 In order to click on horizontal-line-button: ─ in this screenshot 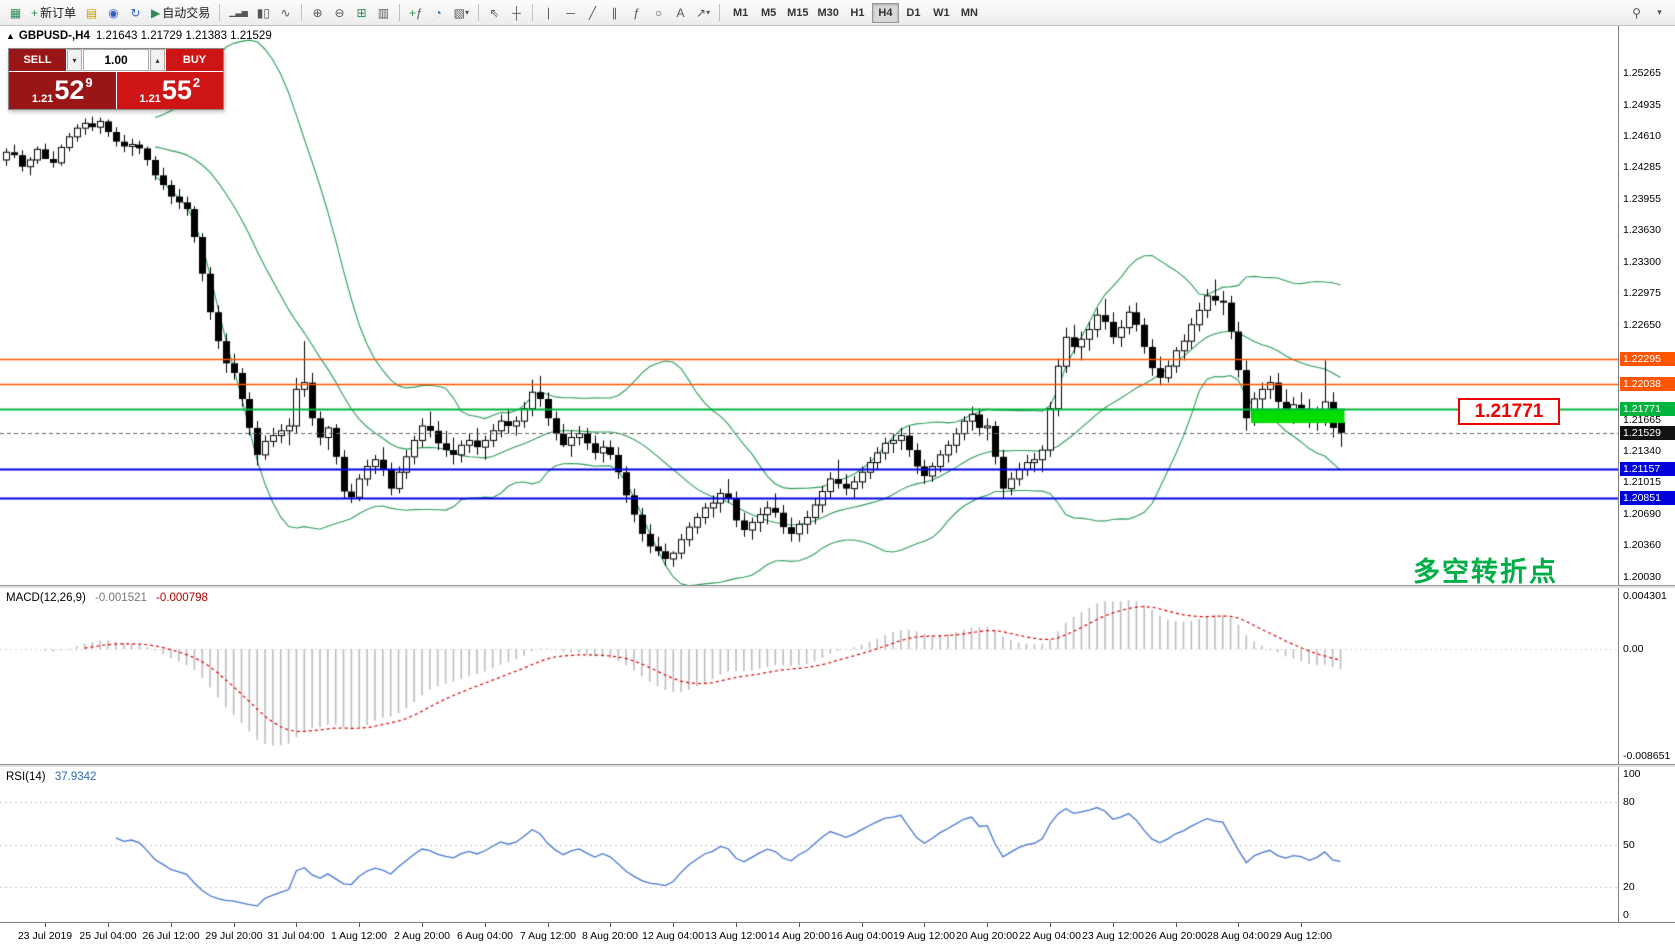, I will do `click(570, 12)`.